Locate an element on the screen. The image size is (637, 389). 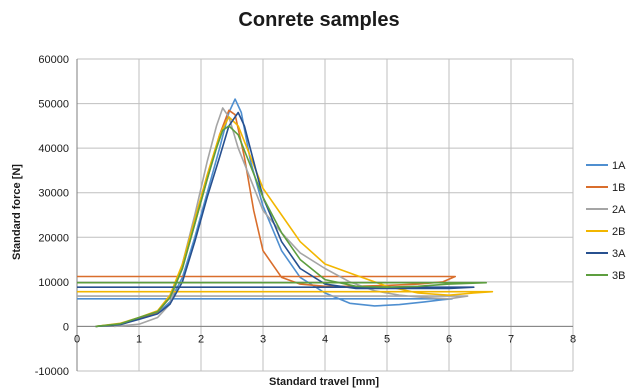
x-tick-label: 0 is located at coordinates (77, 339).